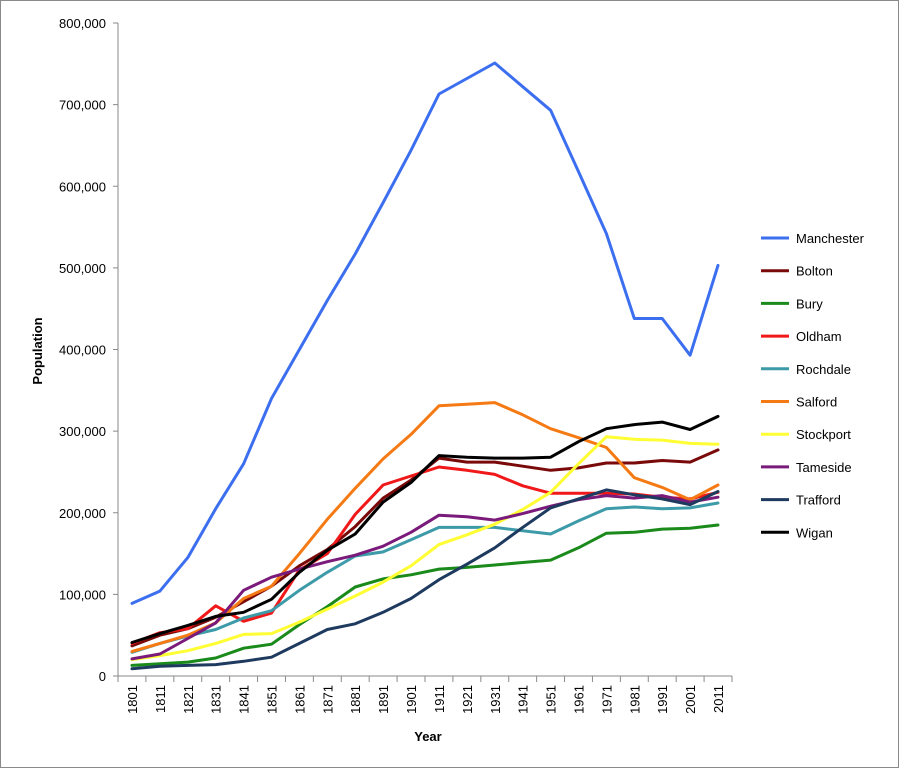 The height and width of the screenshot is (768, 899). I want to click on y-tick-label: 600,000, so click(82, 186).